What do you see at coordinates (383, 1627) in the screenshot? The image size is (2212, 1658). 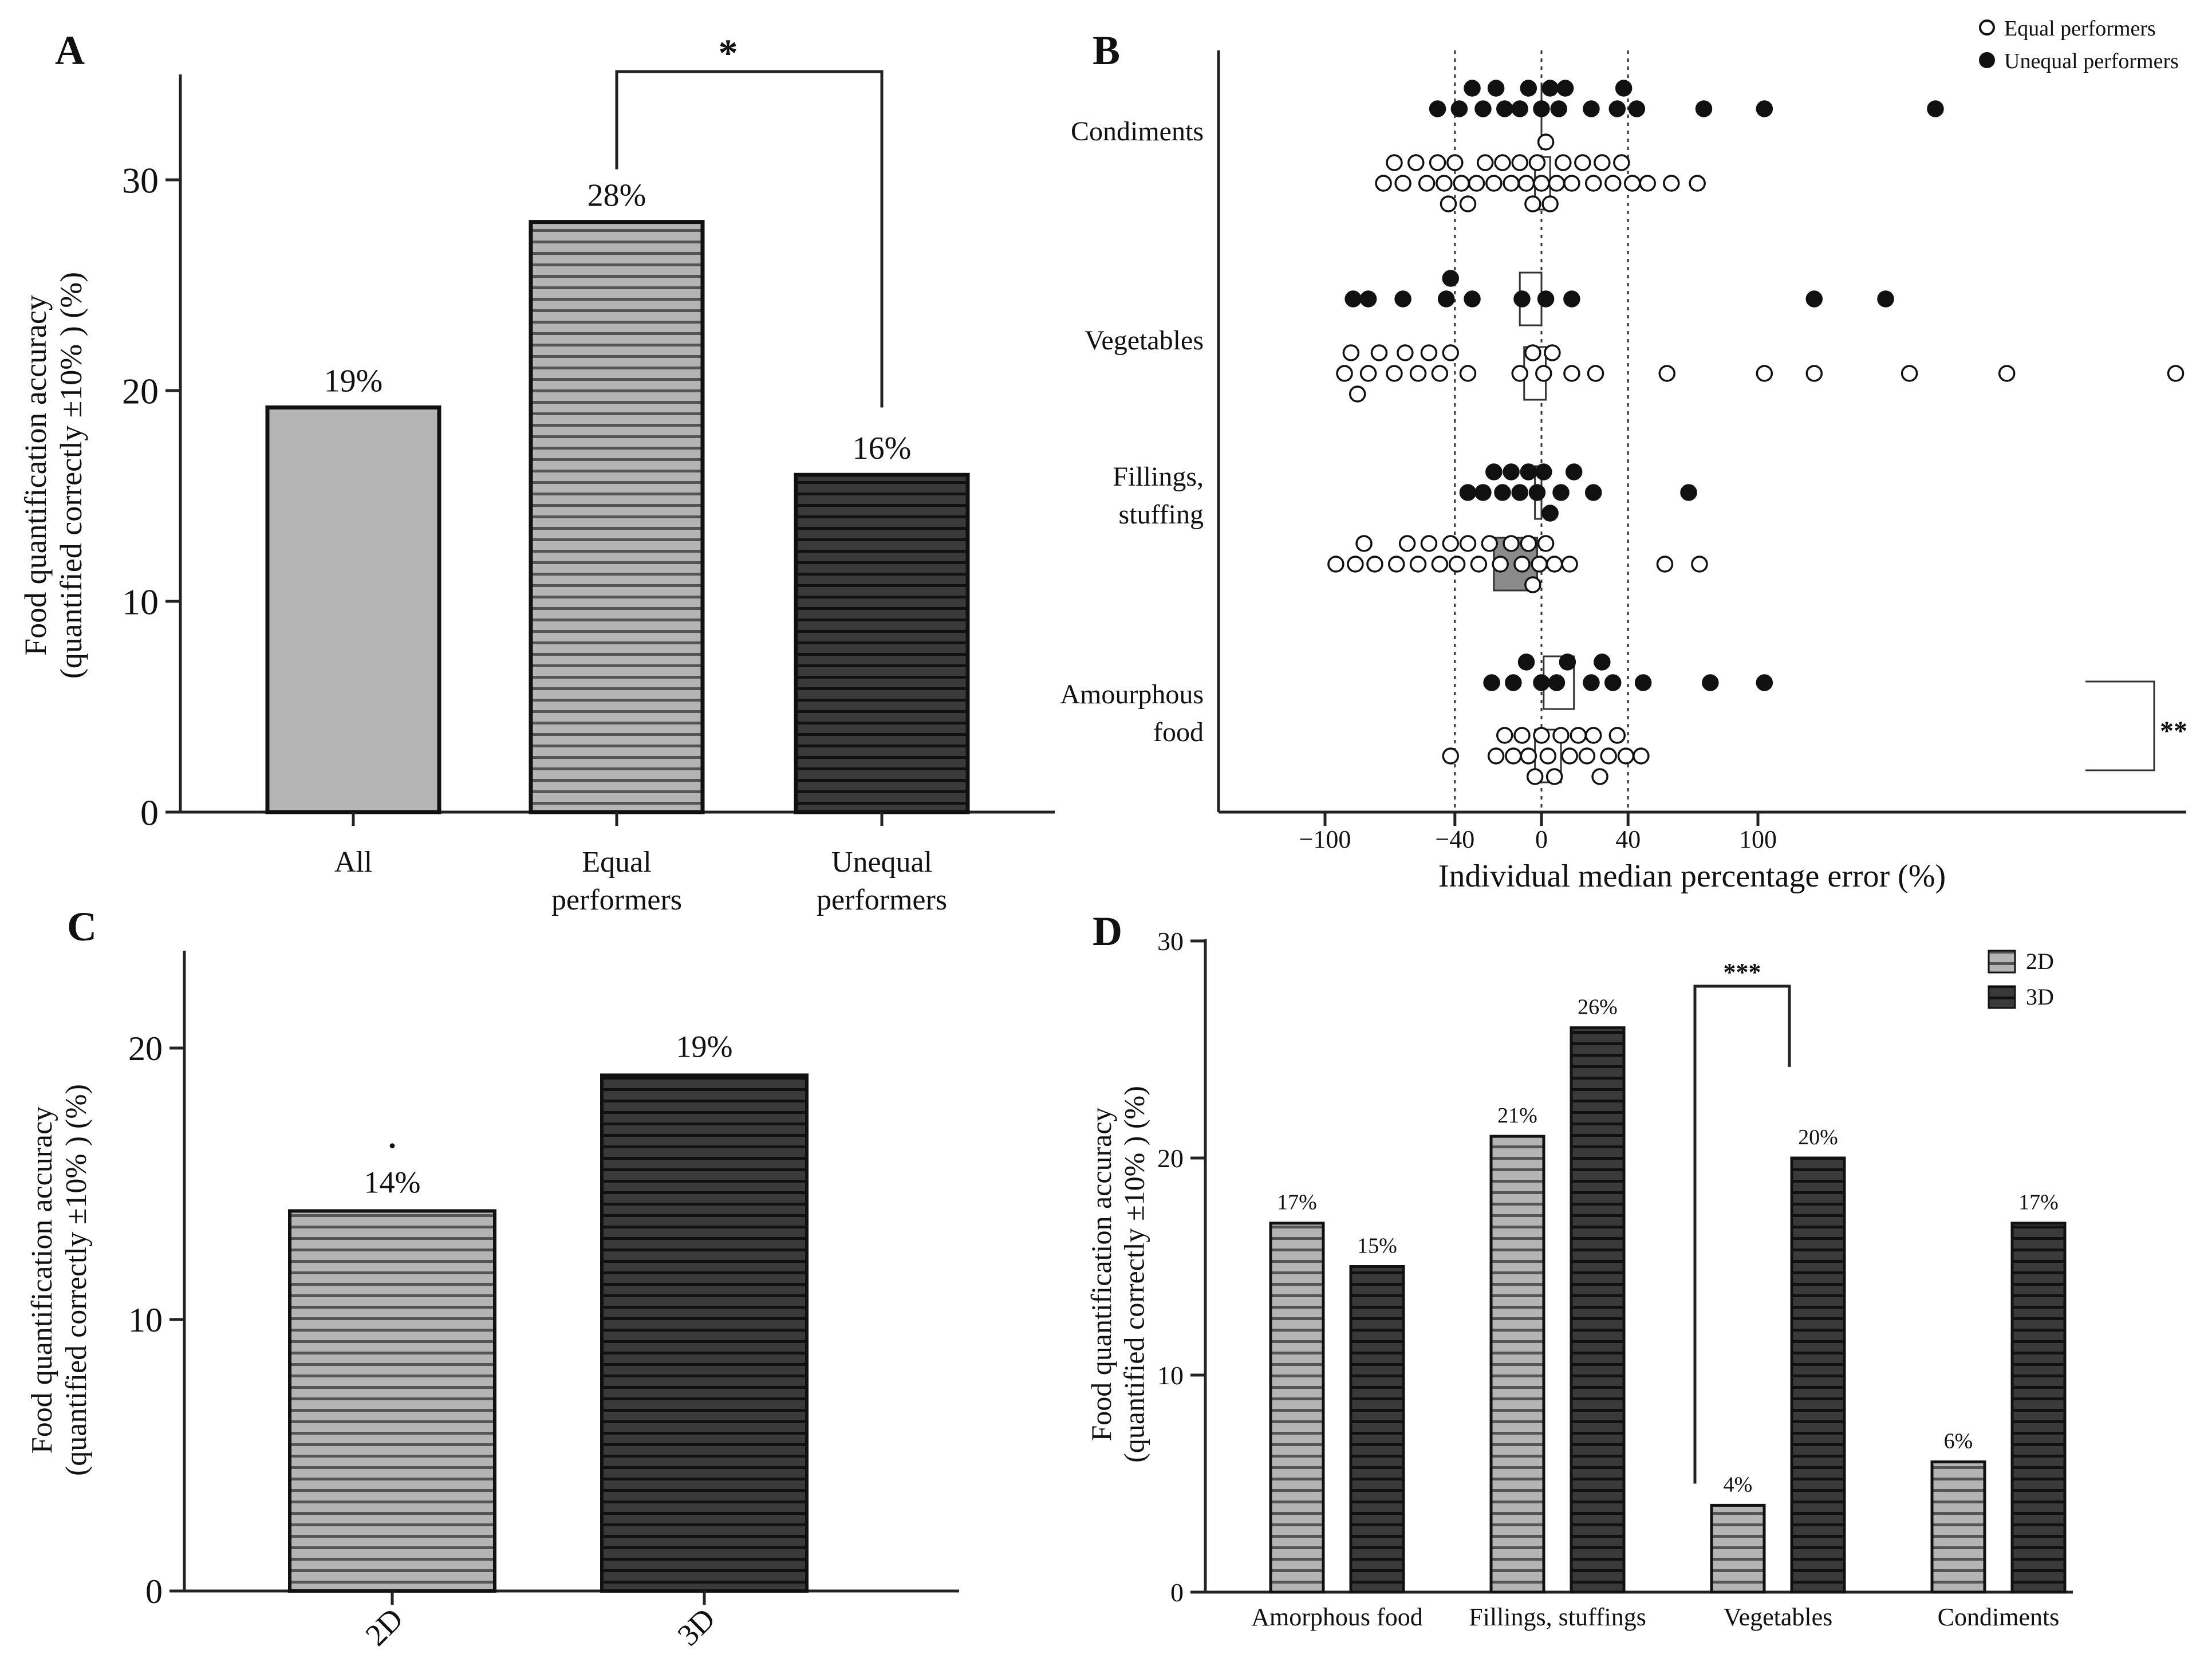 I see `panel-c-category-label: 2D` at bounding box center [383, 1627].